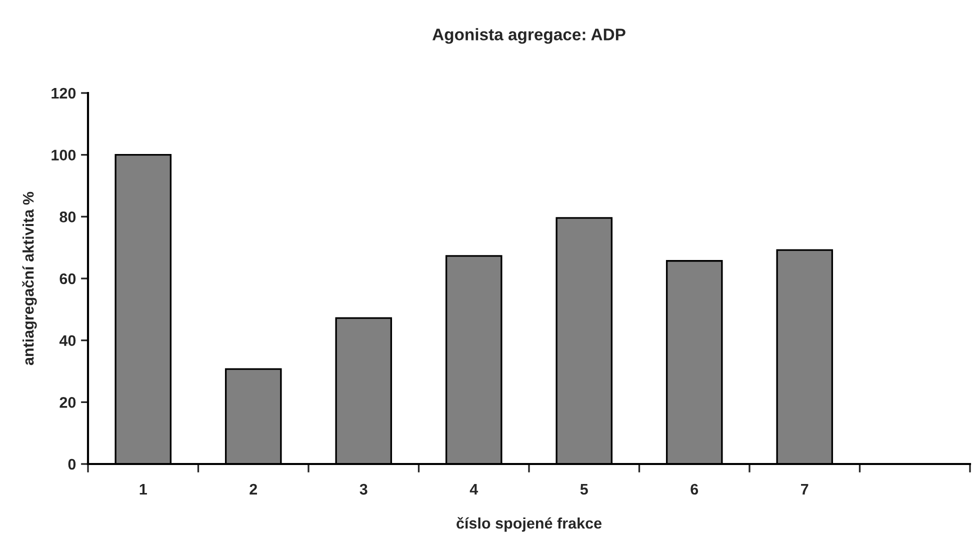  Describe the element at coordinates (584, 489) in the screenshot. I see `x-tick-label: 5` at that location.